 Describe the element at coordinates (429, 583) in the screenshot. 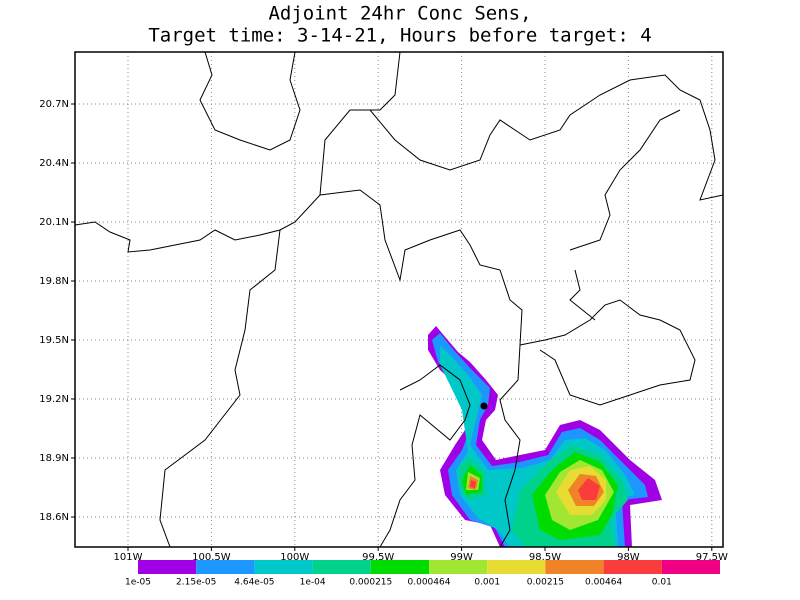

I see `colorbar-label: 0.000464` at that location.